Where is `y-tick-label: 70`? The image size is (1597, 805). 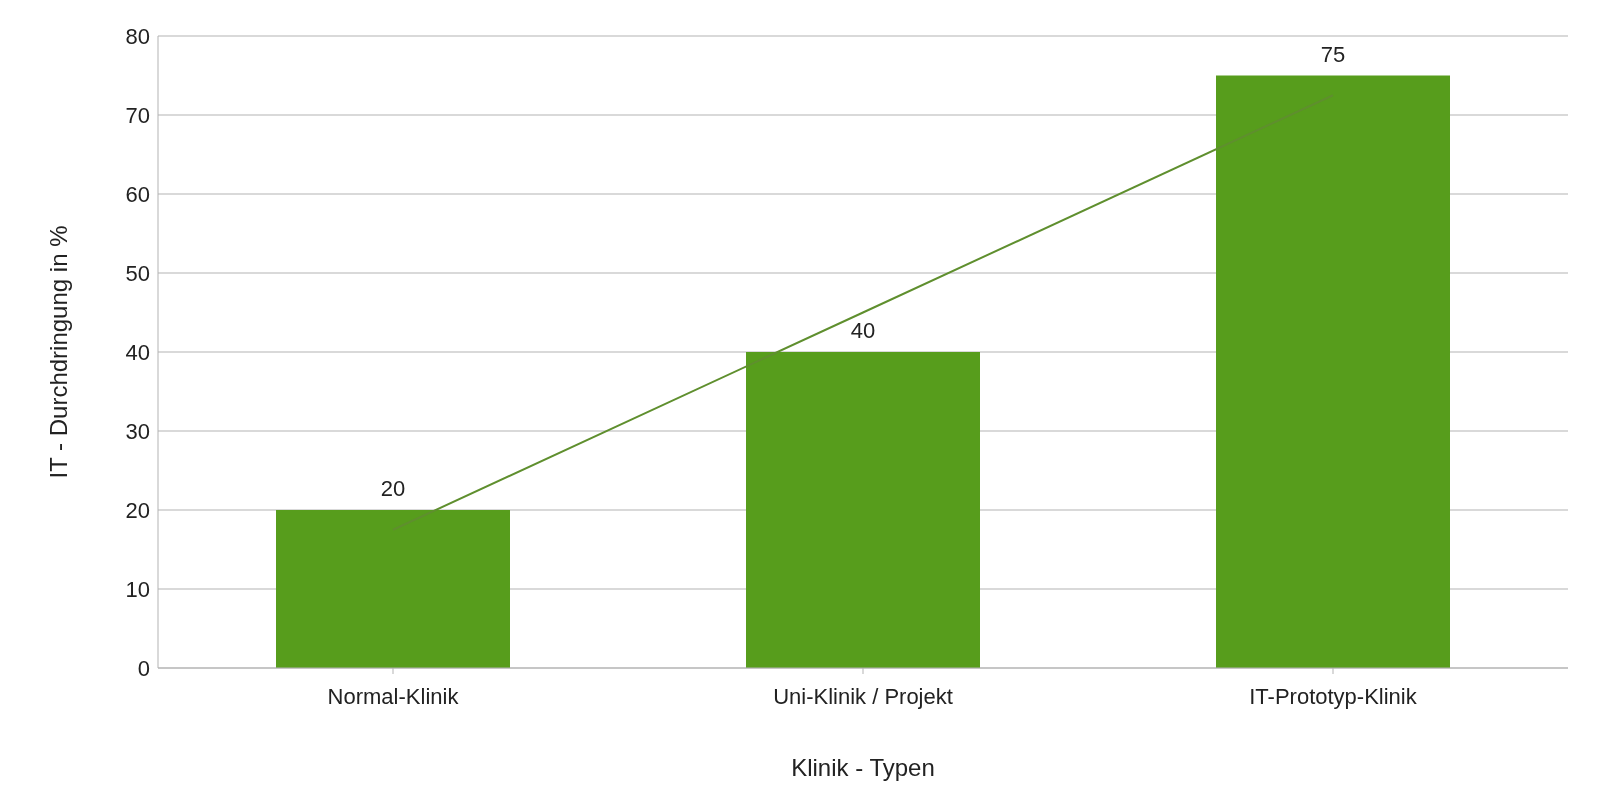
y-tick-label: 70 is located at coordinates (137, 115).